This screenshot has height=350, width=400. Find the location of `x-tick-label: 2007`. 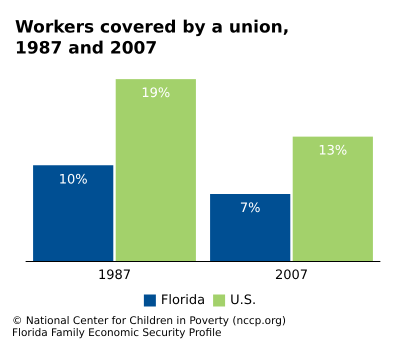

x-tick-label: 2007 is located at coordinates (291, 275).